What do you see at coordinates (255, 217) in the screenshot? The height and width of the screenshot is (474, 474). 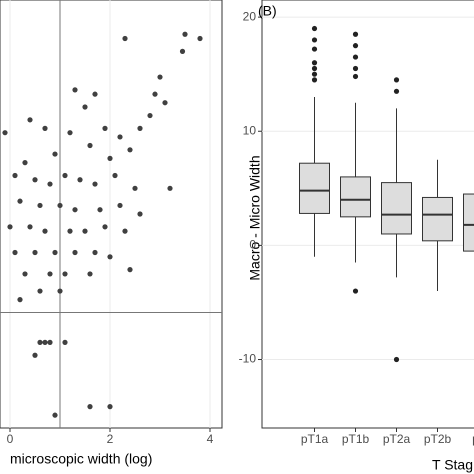 I see `y-axis-label: Macro - Micro Width` at bounding box center [255, 217].